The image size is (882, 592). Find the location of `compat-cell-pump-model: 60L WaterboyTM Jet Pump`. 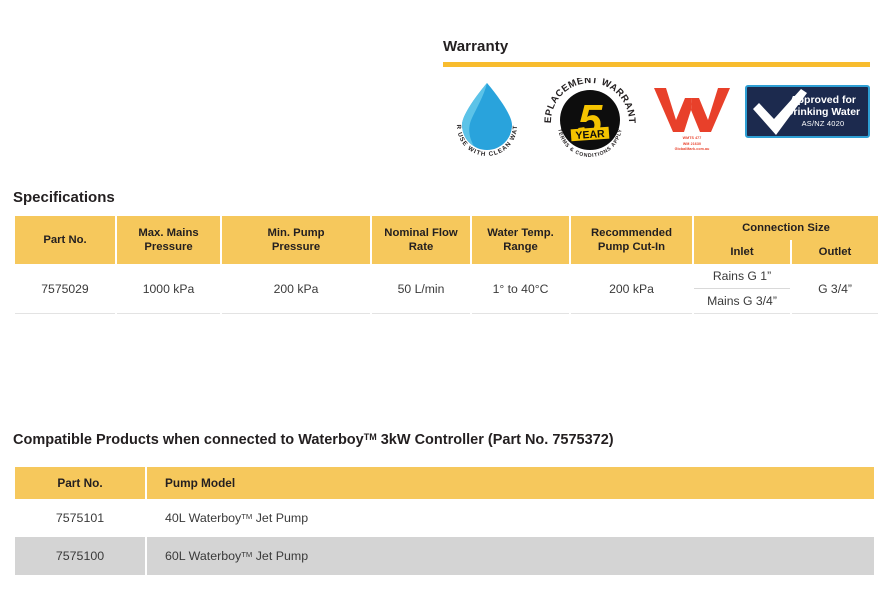

compat-cell-pump-model: 60L WaterboyTM Jet Pump is located at coordinates (510, 556).